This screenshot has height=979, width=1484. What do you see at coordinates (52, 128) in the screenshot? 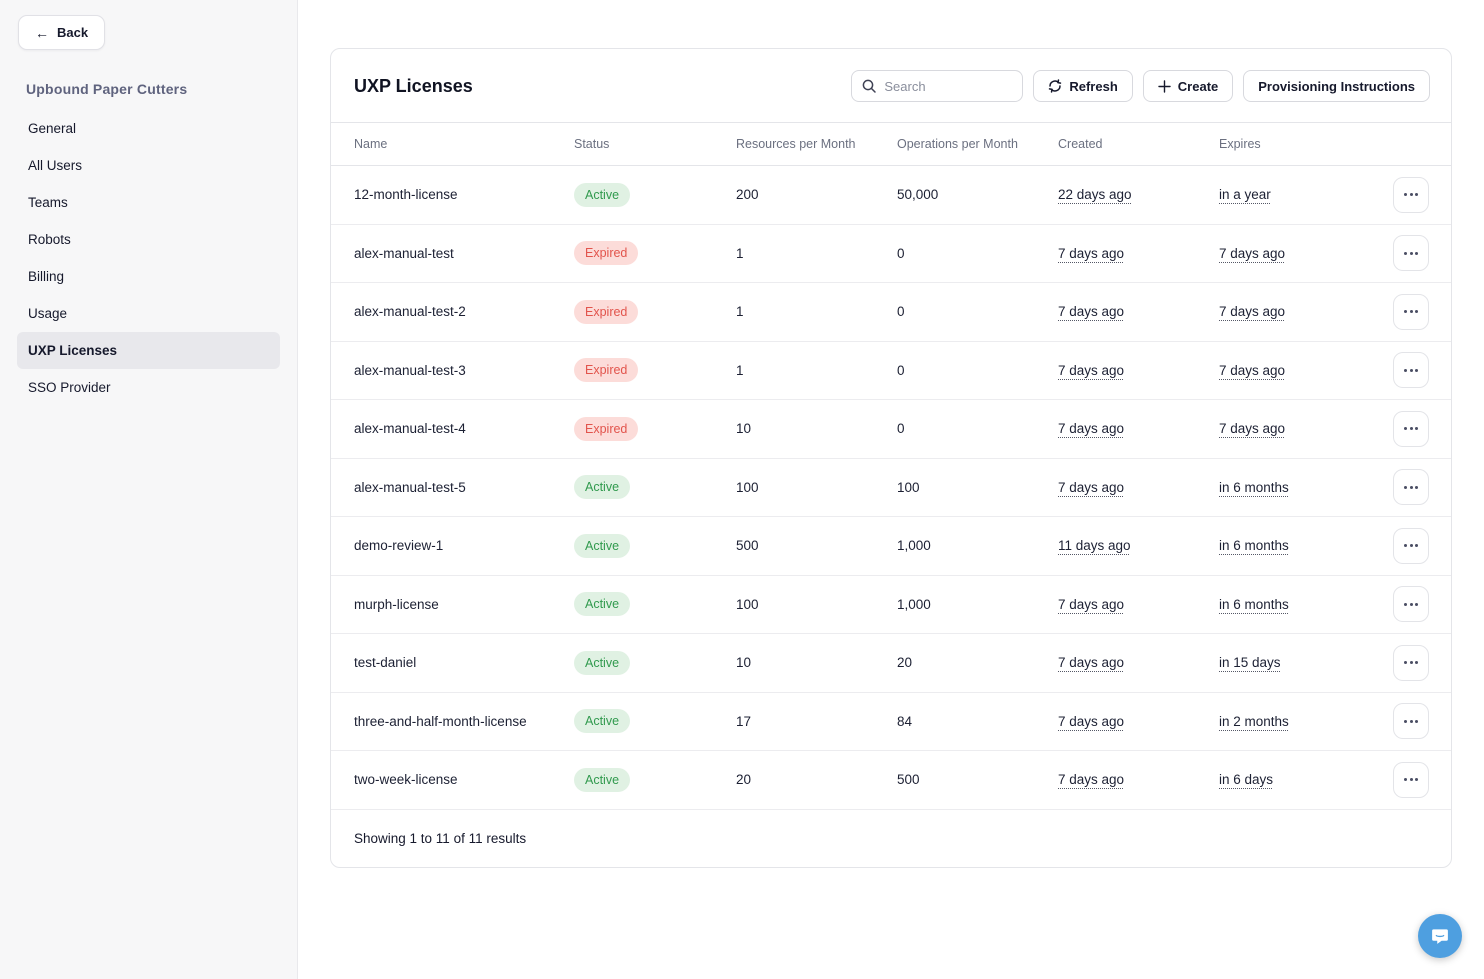
I see `sidebar-item-general: General` at bounding box center [52, 128].